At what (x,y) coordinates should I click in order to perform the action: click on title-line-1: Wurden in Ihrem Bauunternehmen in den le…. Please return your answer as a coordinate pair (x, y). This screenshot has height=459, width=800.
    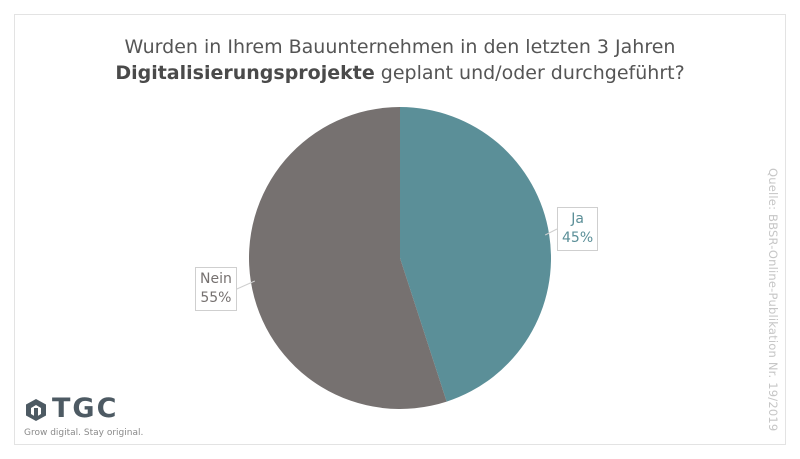
    Looking at the image, I should click on (400, 47).